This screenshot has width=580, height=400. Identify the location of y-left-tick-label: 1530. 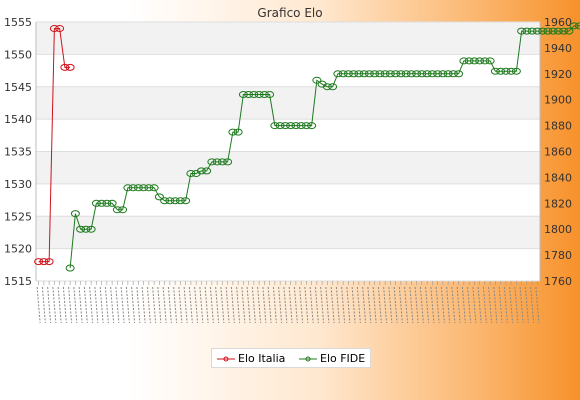
(18, 184).